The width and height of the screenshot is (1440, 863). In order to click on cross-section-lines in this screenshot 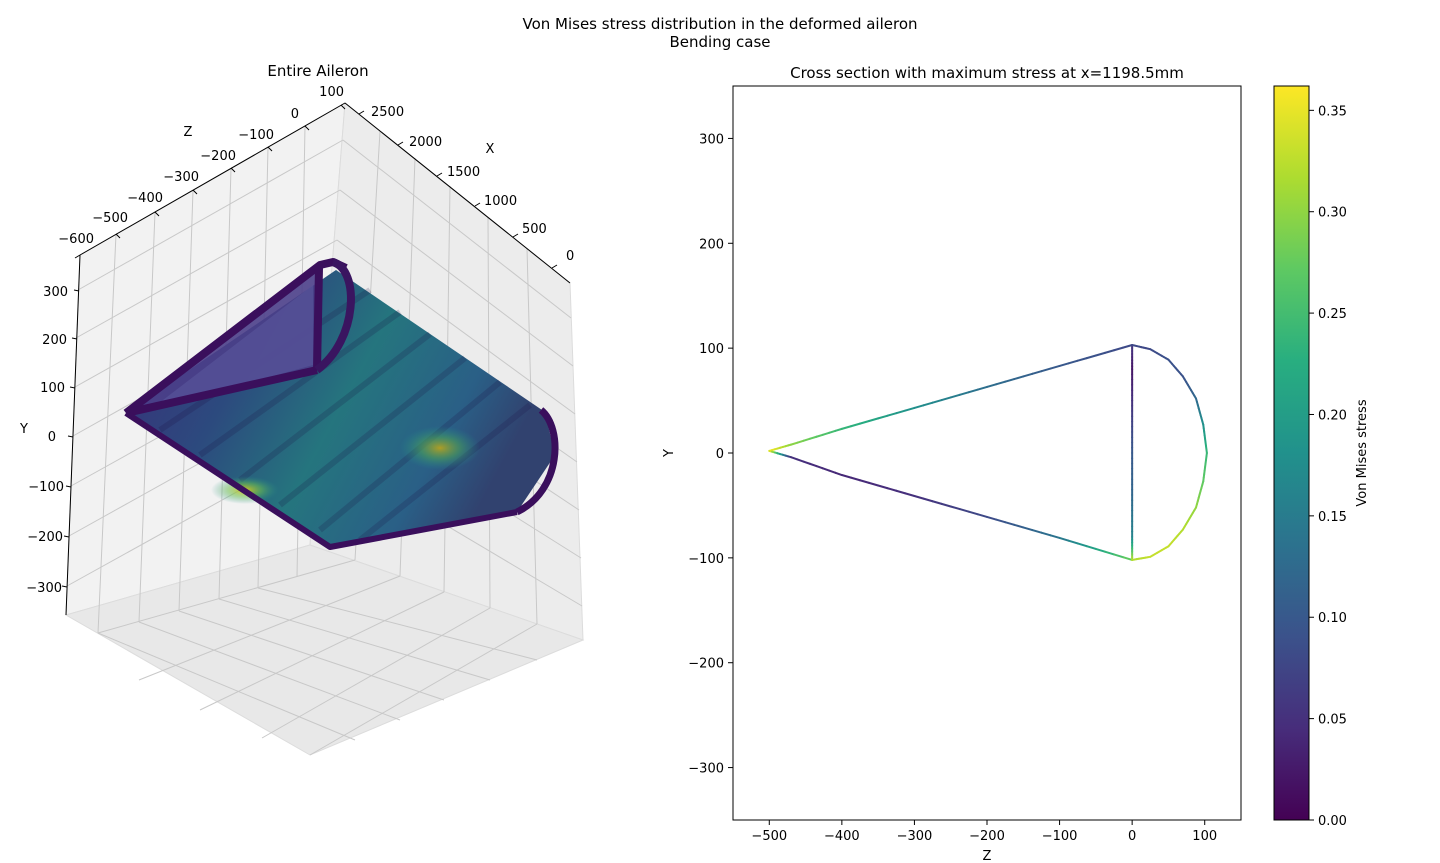, I will do `click(988, 452)`.